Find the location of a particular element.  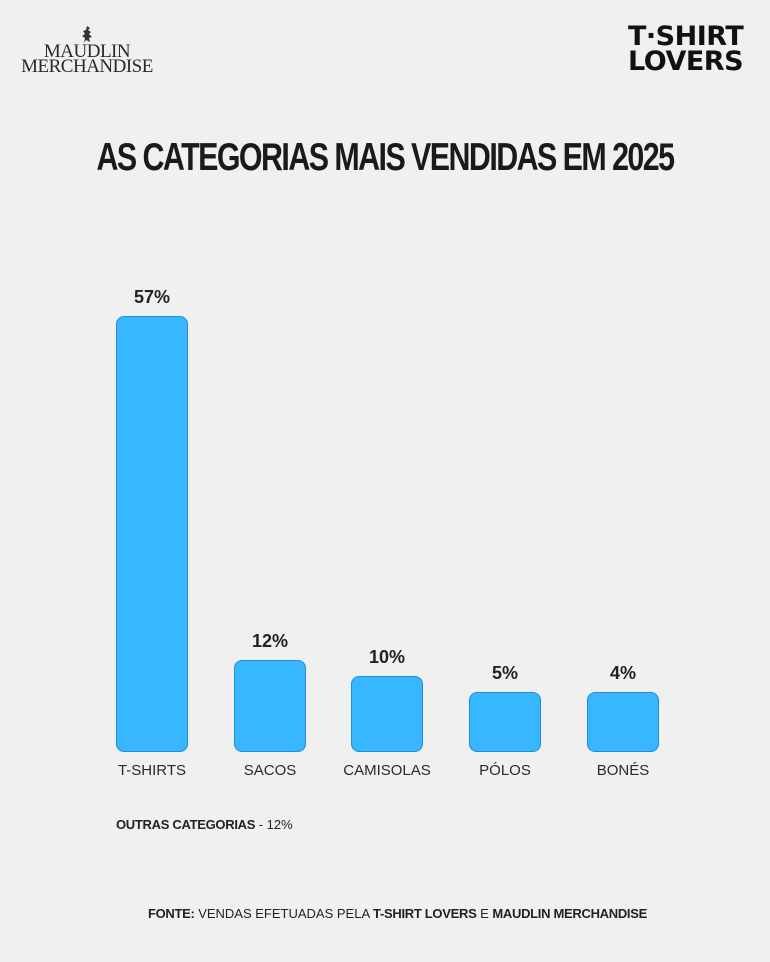

bar-pólos is located at coordinates (505, 722).